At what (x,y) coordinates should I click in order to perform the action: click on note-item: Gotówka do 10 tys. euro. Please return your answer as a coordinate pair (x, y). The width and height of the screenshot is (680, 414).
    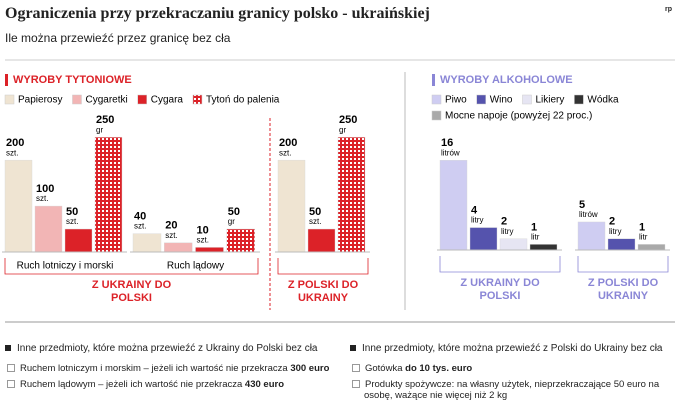
    Looking at the image, I should click on (519, 368).